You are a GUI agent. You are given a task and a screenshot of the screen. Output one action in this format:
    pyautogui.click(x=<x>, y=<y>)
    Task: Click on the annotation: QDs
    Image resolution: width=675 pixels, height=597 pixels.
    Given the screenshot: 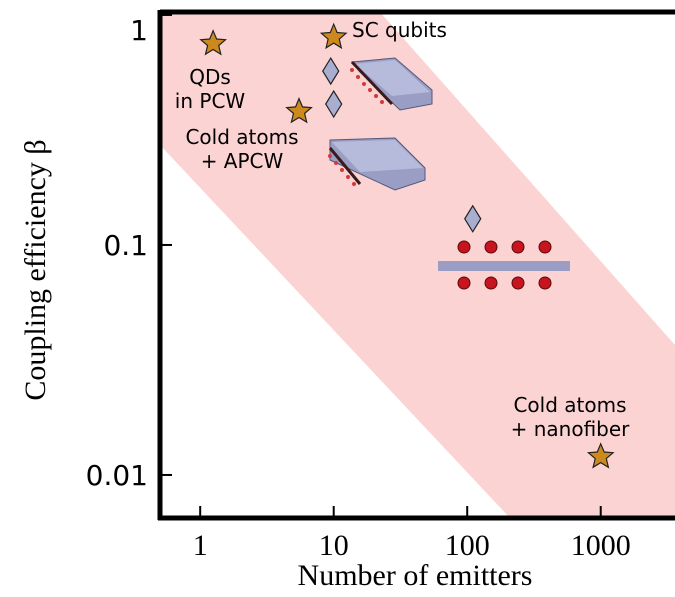 What is the action you would take?
    pyautogui.click(x=210, y=77)
    